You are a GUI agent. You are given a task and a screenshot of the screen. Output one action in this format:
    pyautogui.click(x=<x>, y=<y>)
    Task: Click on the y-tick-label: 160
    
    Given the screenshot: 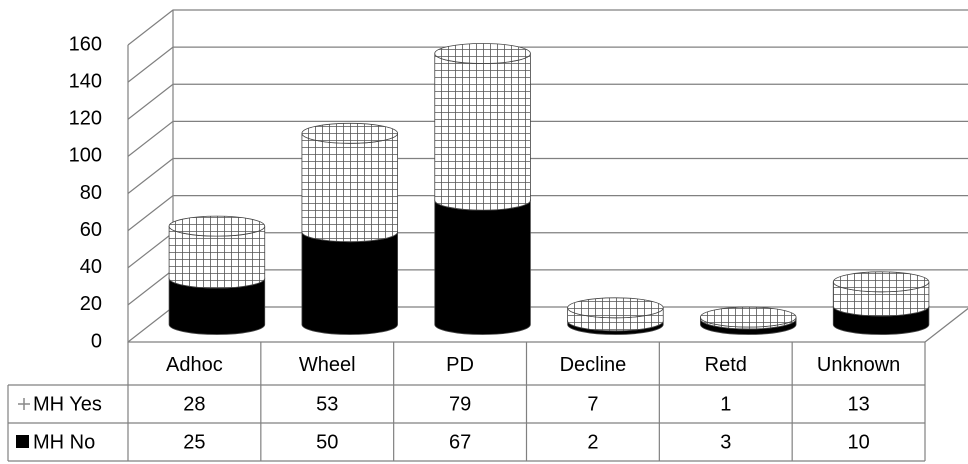 What is the action you would take?
    pyautogui.click(x=85, y=44)
    